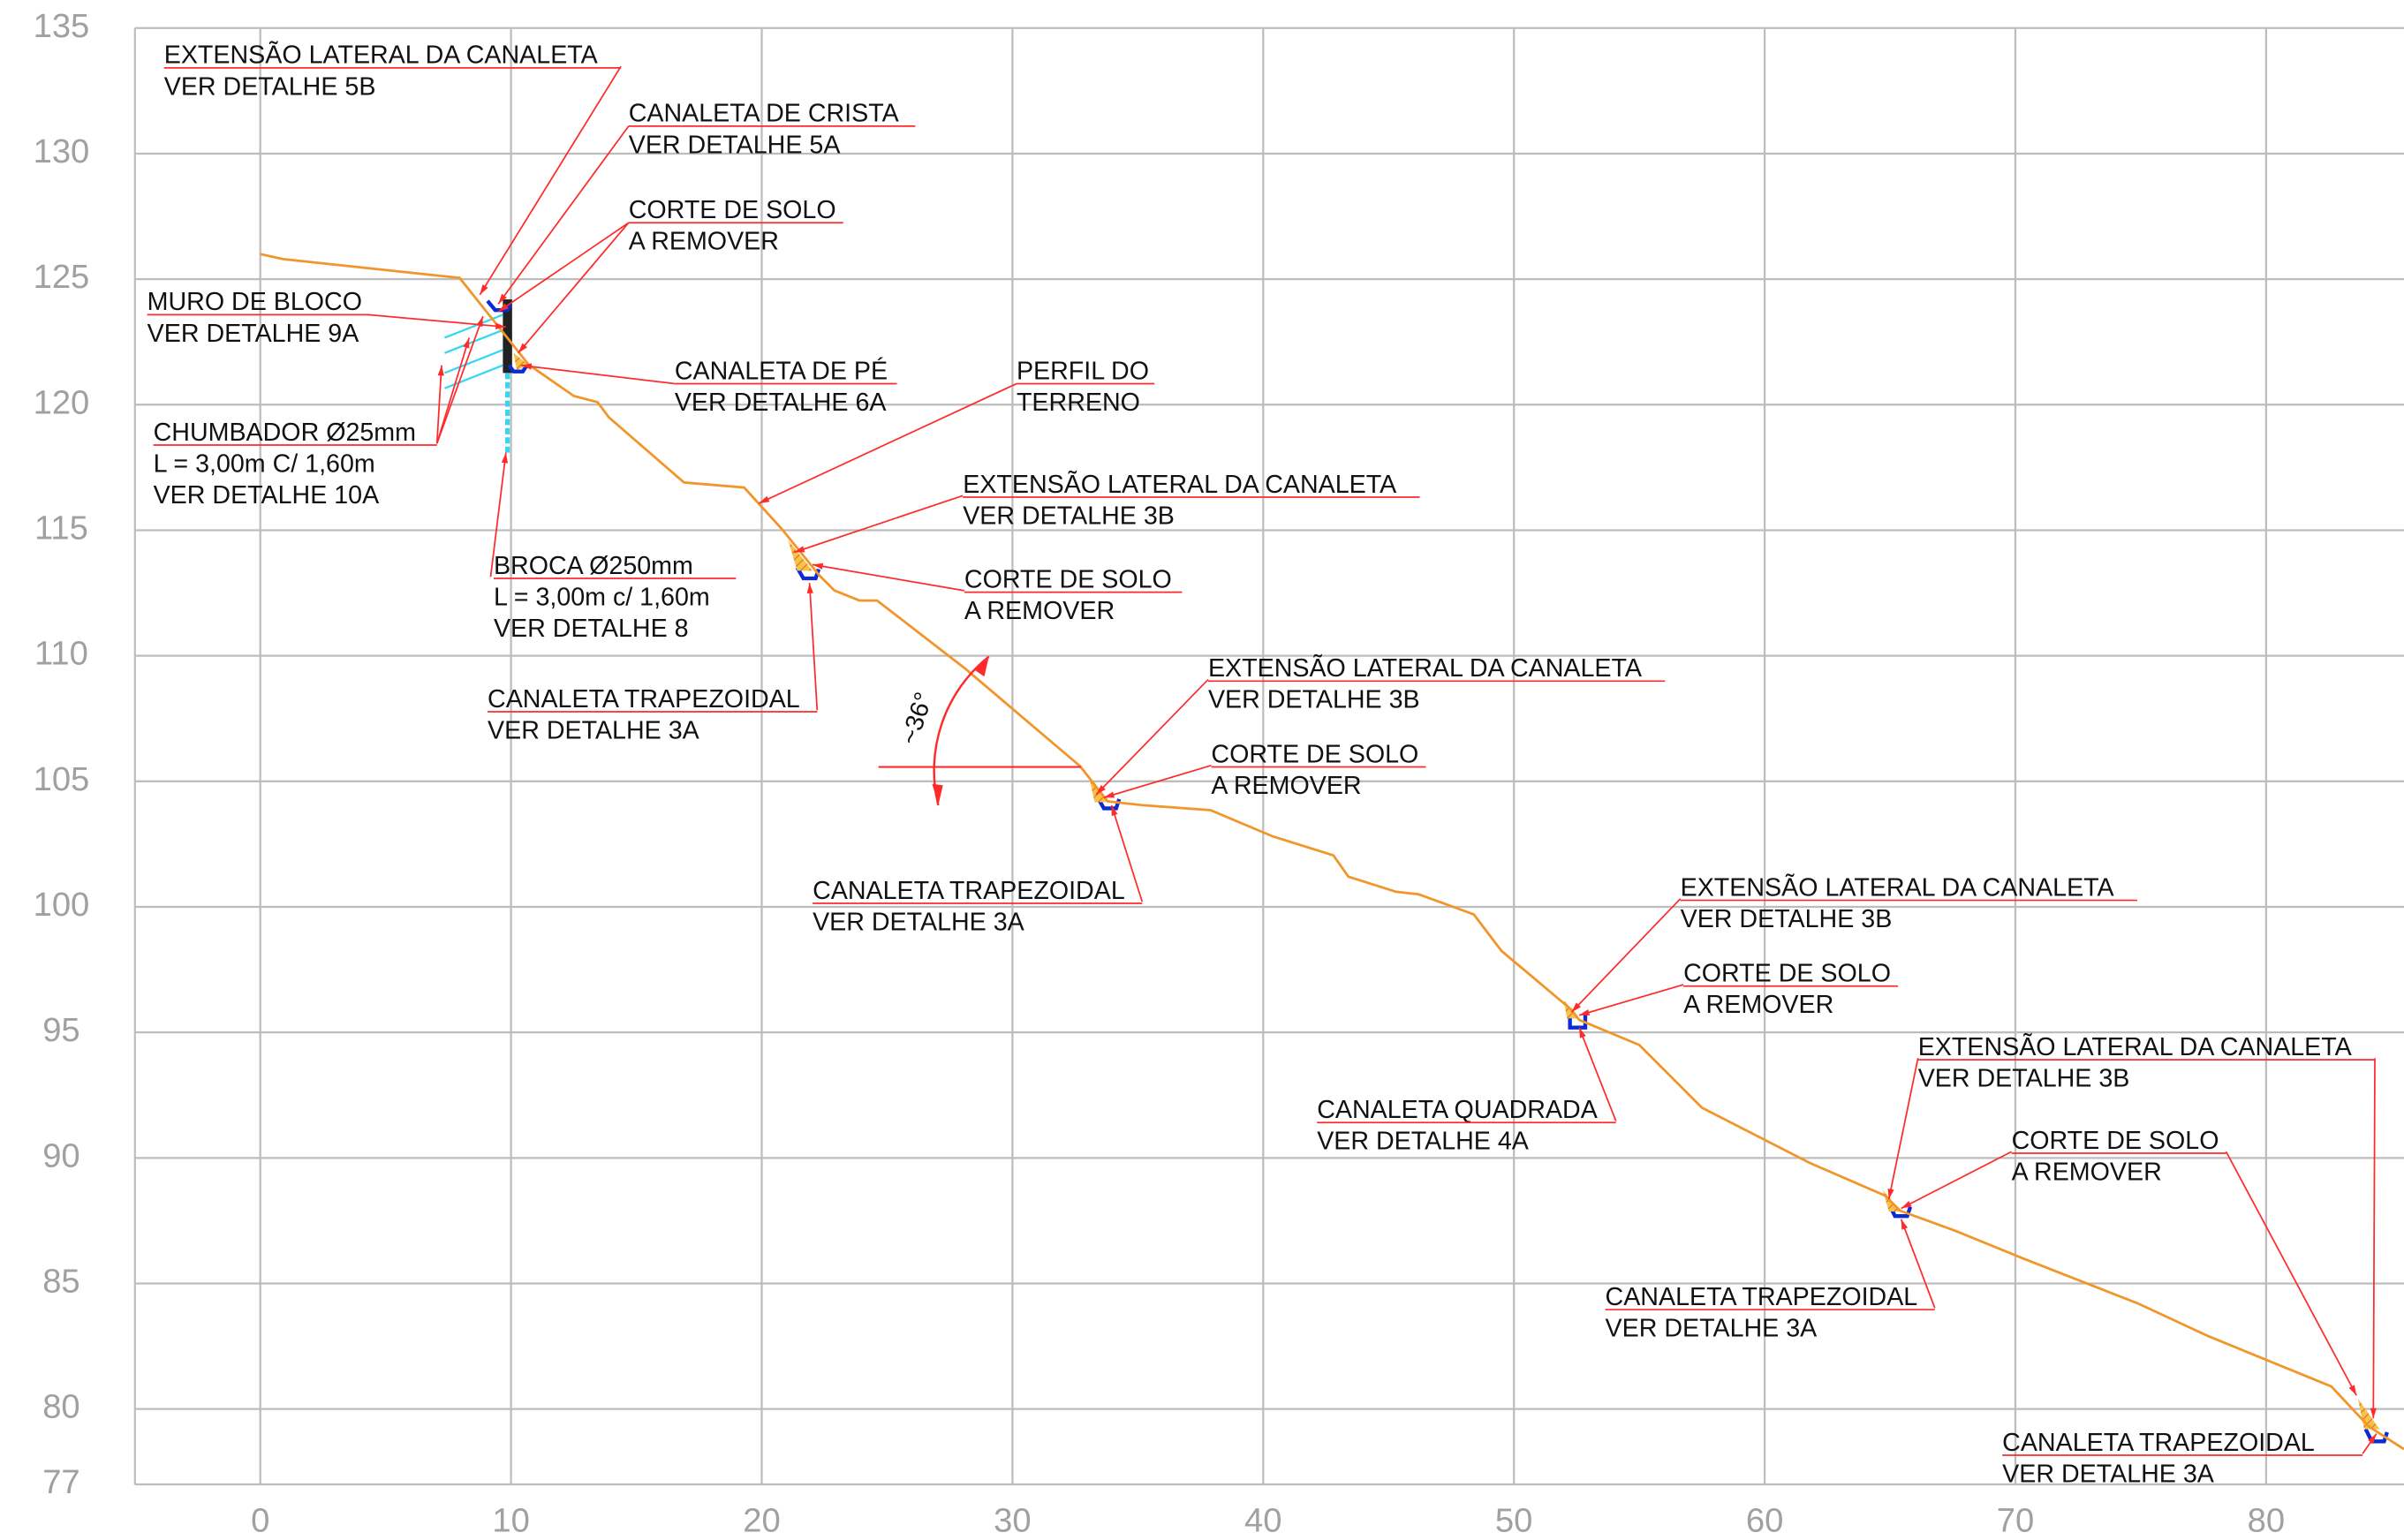  Describe the element at coordinates (254, 334) in the screenshot. I see `annotation-text: VER DETALHE 9A` at that location.